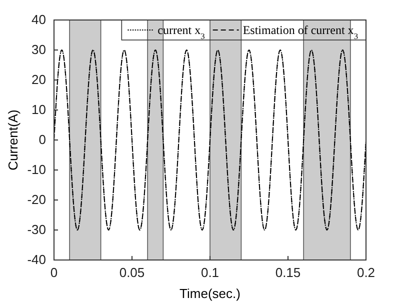  Describe the element at coordinates (288, 272) in the screenshot. I see `x-tick-label: 0.15` at that location.